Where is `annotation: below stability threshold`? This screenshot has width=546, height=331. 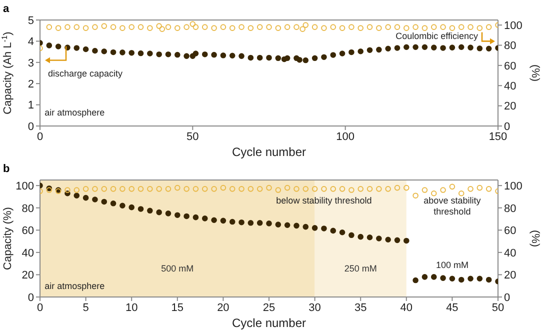 annotation: below stability threshold is located at coordinates (324, 200).